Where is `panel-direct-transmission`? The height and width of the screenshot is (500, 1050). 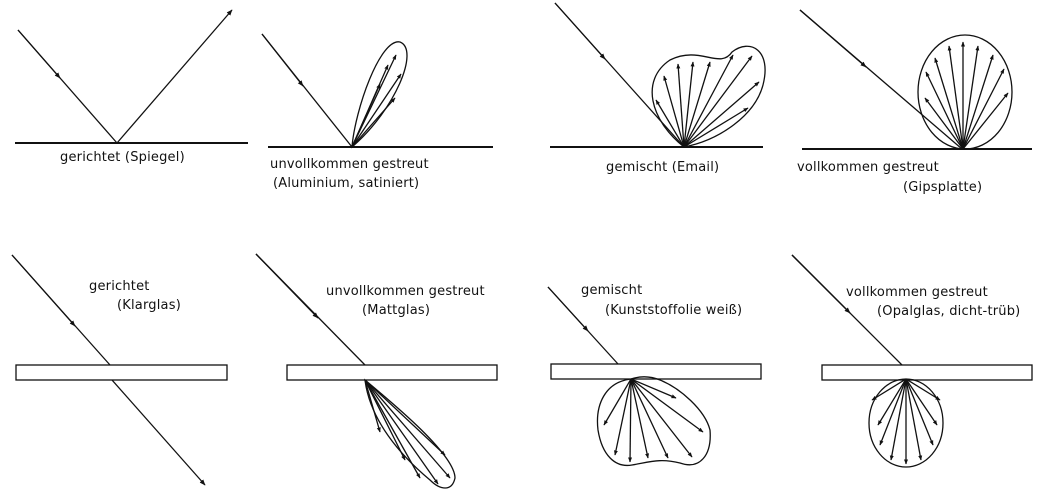 panel-direct-transmission is located at coordinates (119, 370).